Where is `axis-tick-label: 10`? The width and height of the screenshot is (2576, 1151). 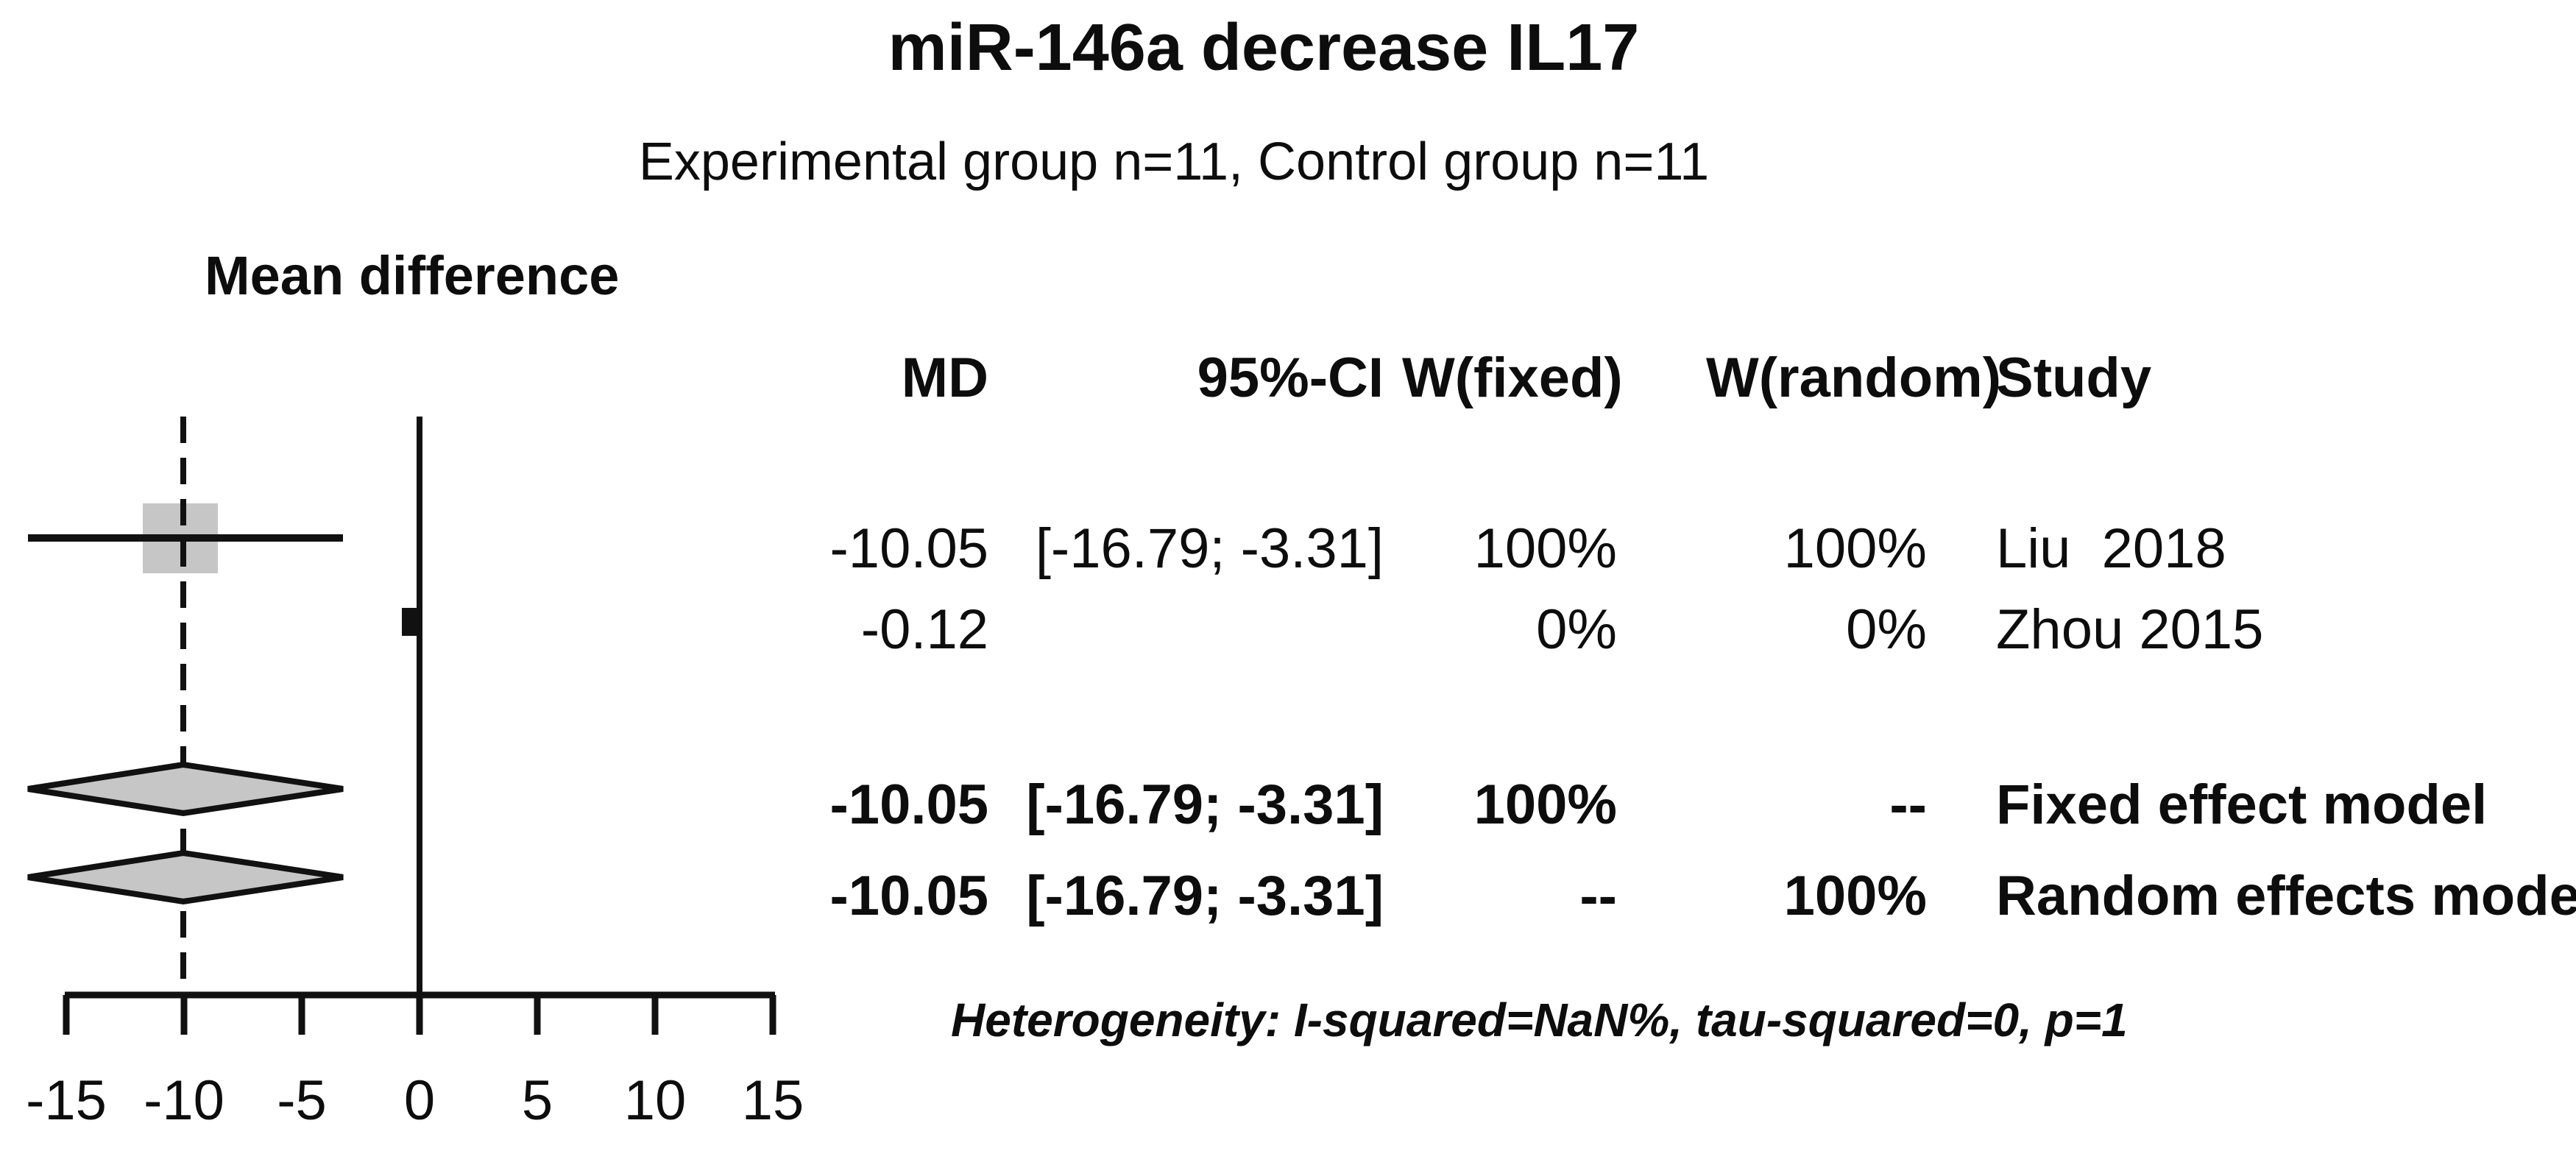
axis-tick-label: 10 is located at coordinates (655, 1100).